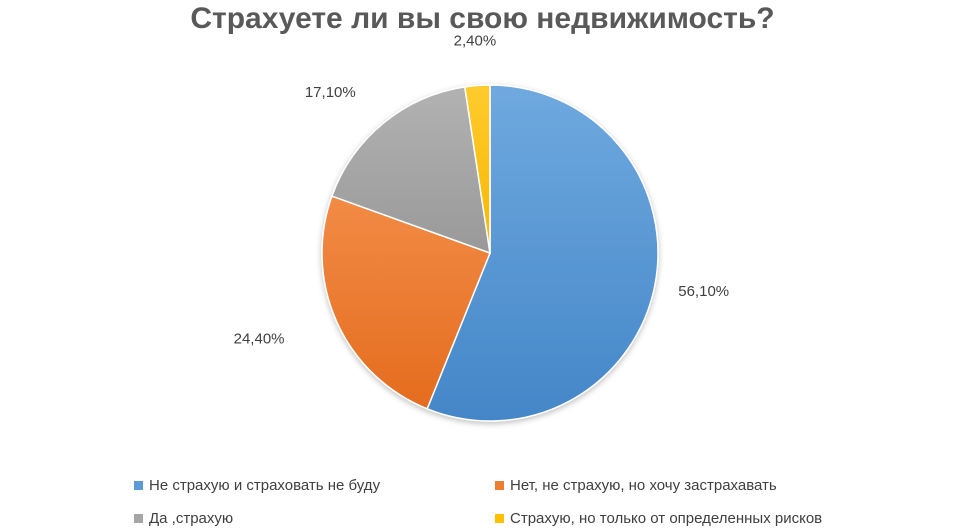 Image resolution: width=965 pixels, height=531 pixels. What do you see at coordinates (330, 92) in the screenshot?
I see `data-label: 17,10%` at bounding box center [330, 92].